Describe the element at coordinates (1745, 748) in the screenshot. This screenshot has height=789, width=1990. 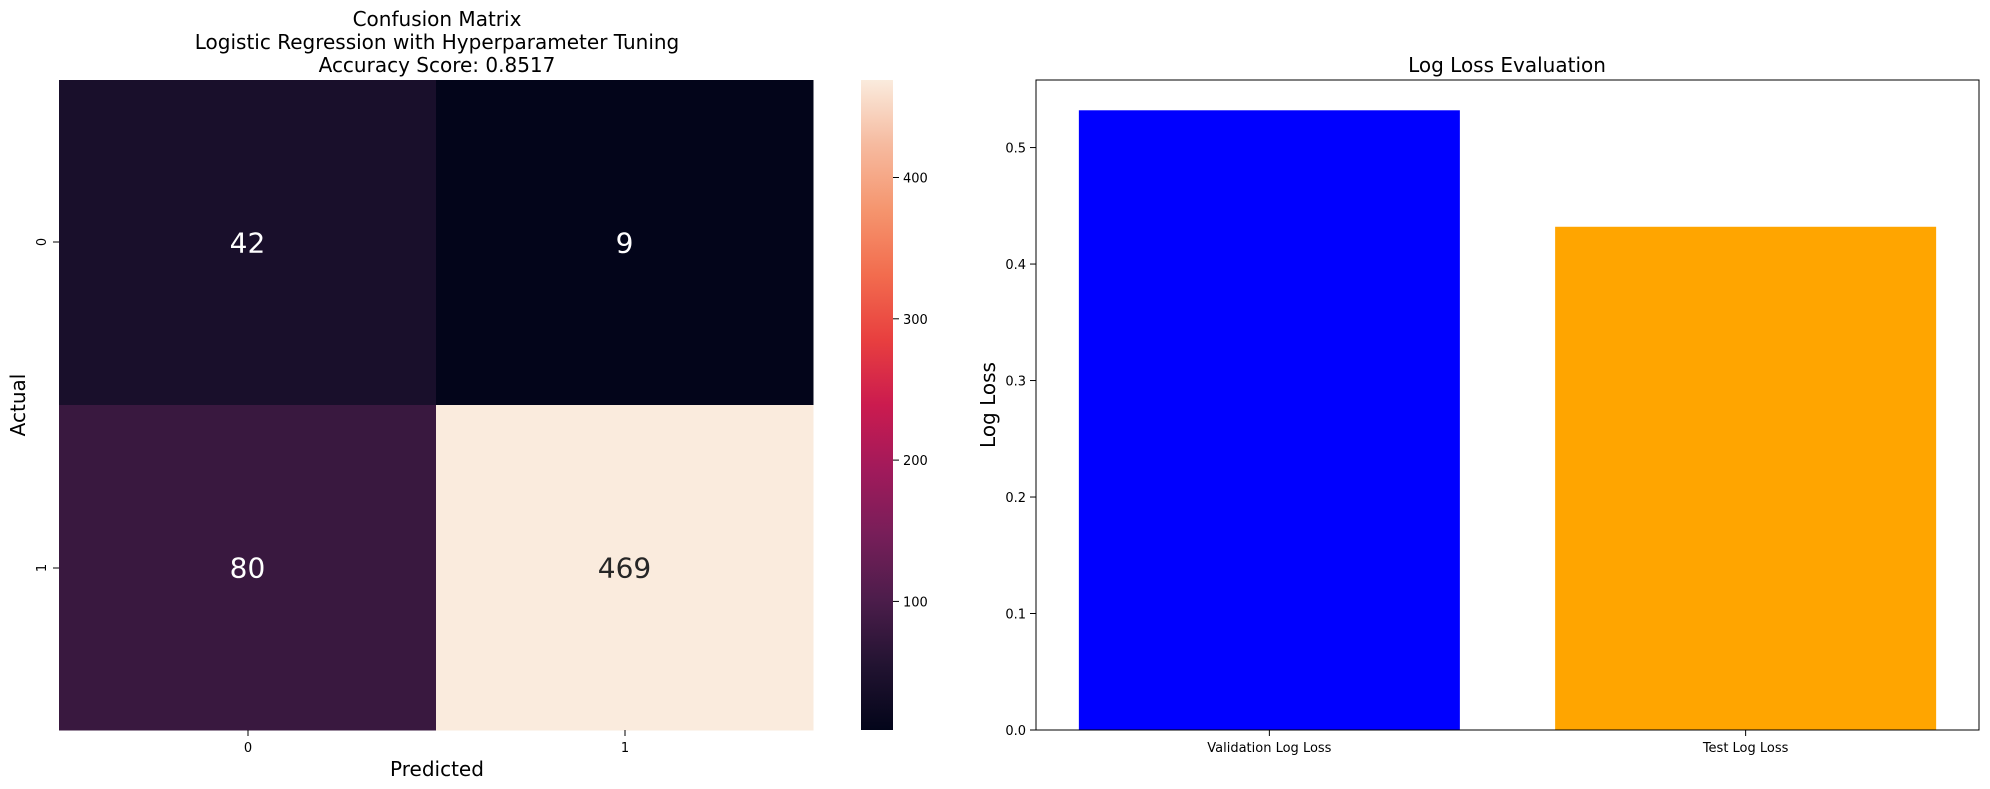
I see `bar-x-tick-label-1: Test Log Loss` at that location.